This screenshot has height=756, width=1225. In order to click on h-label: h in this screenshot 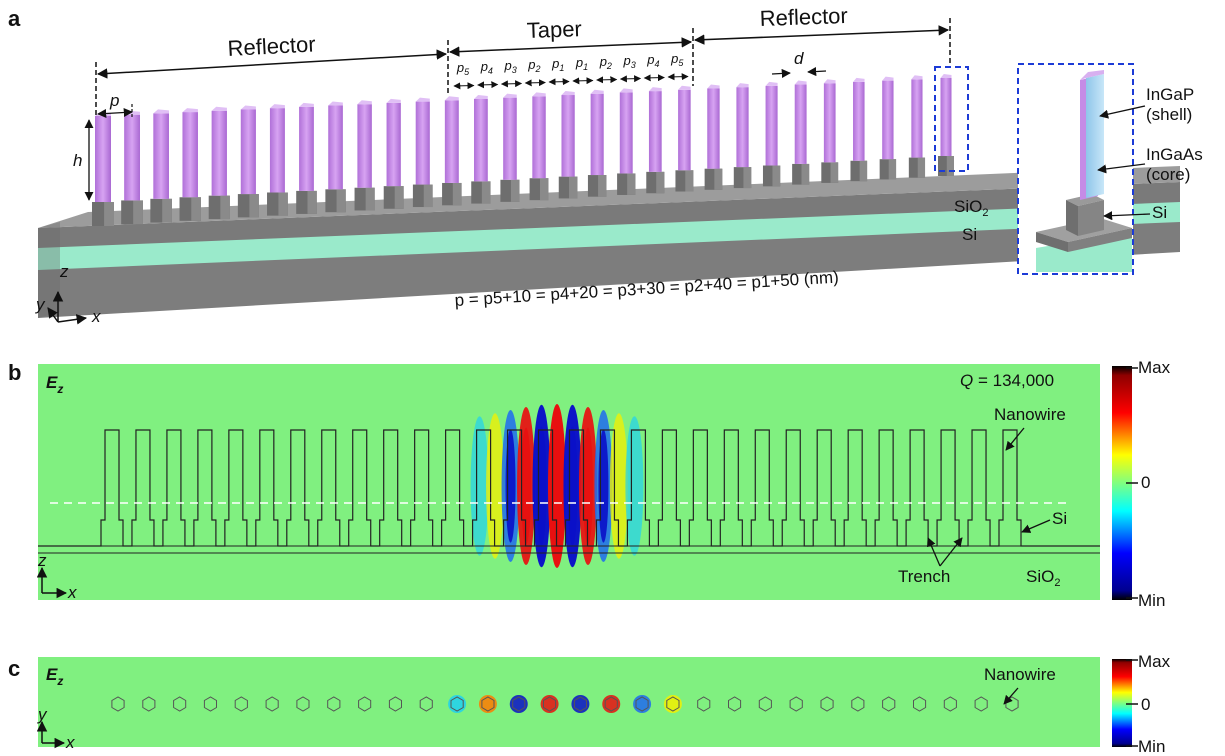, I will do `click(77, 160)`.